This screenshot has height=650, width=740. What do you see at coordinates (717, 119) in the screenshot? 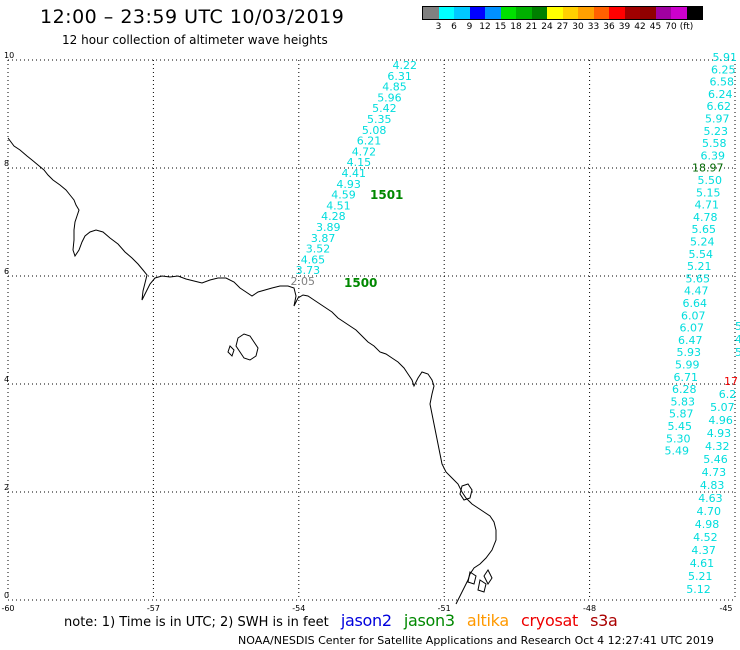
I see `wave-height-value: 5.97` at bounding box center [717, 119].